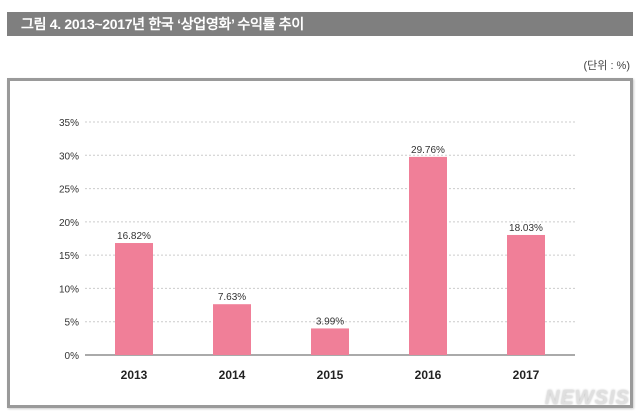 This screenshot has width=640, height=417. What do you see at coordinates (69, 223) in the screenshot?
I see `y-tick-label: 20%` at bounding box center [69, 223].